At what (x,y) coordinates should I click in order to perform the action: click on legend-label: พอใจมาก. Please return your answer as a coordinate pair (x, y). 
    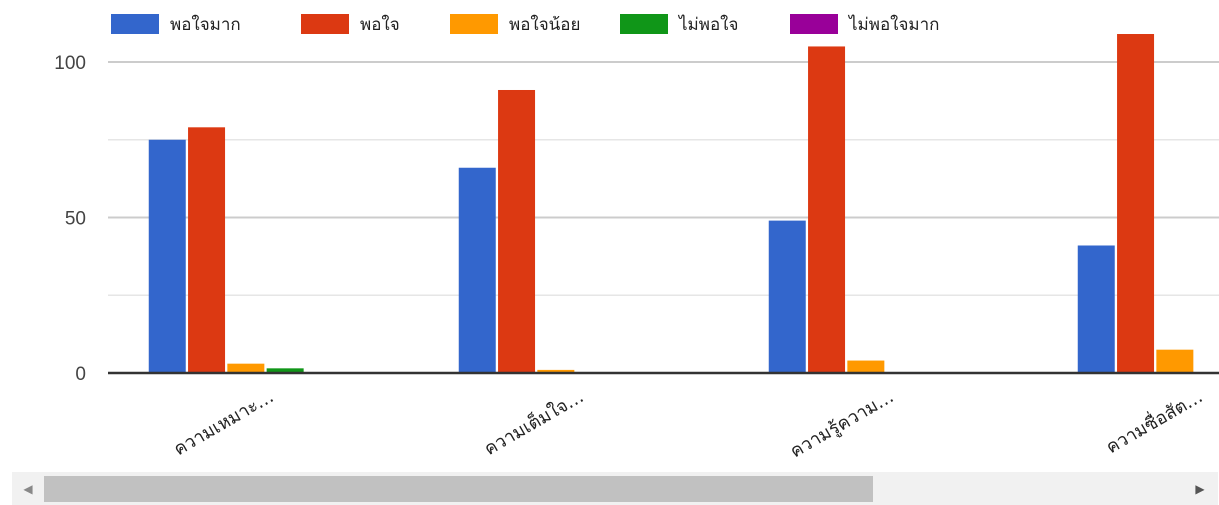
    Looking at the image, I should click on (205, 24).